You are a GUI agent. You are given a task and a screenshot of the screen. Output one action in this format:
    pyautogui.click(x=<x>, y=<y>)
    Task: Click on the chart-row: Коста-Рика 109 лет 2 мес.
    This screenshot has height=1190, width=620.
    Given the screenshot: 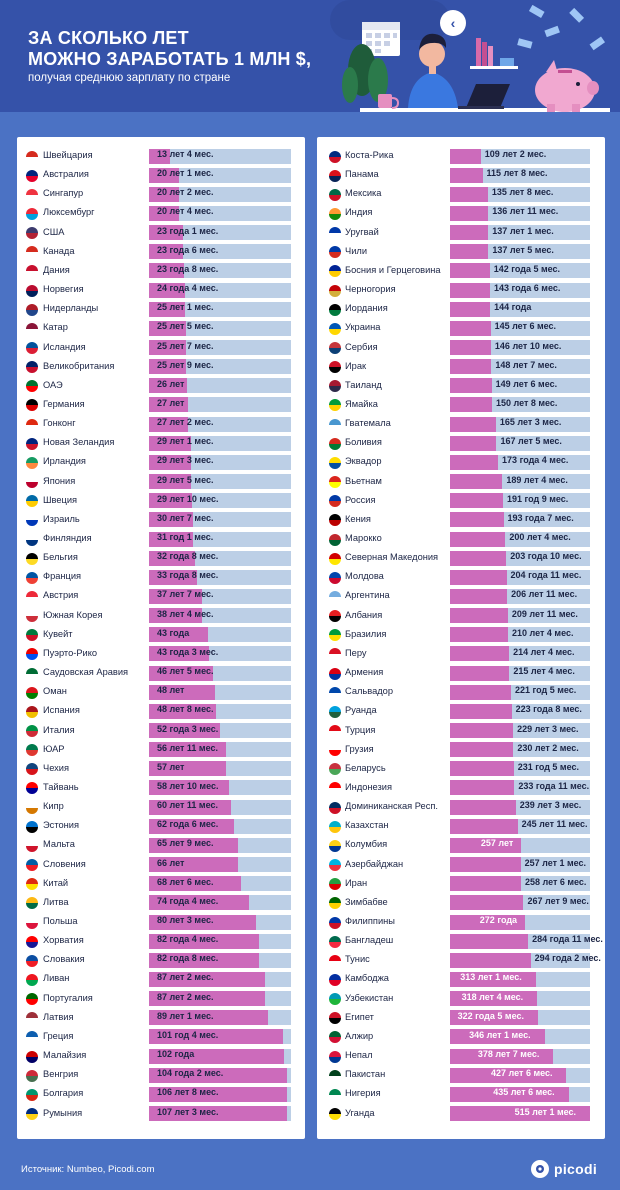 What is the action you would take?
    pyautogui.click(x=461, y=156)
    